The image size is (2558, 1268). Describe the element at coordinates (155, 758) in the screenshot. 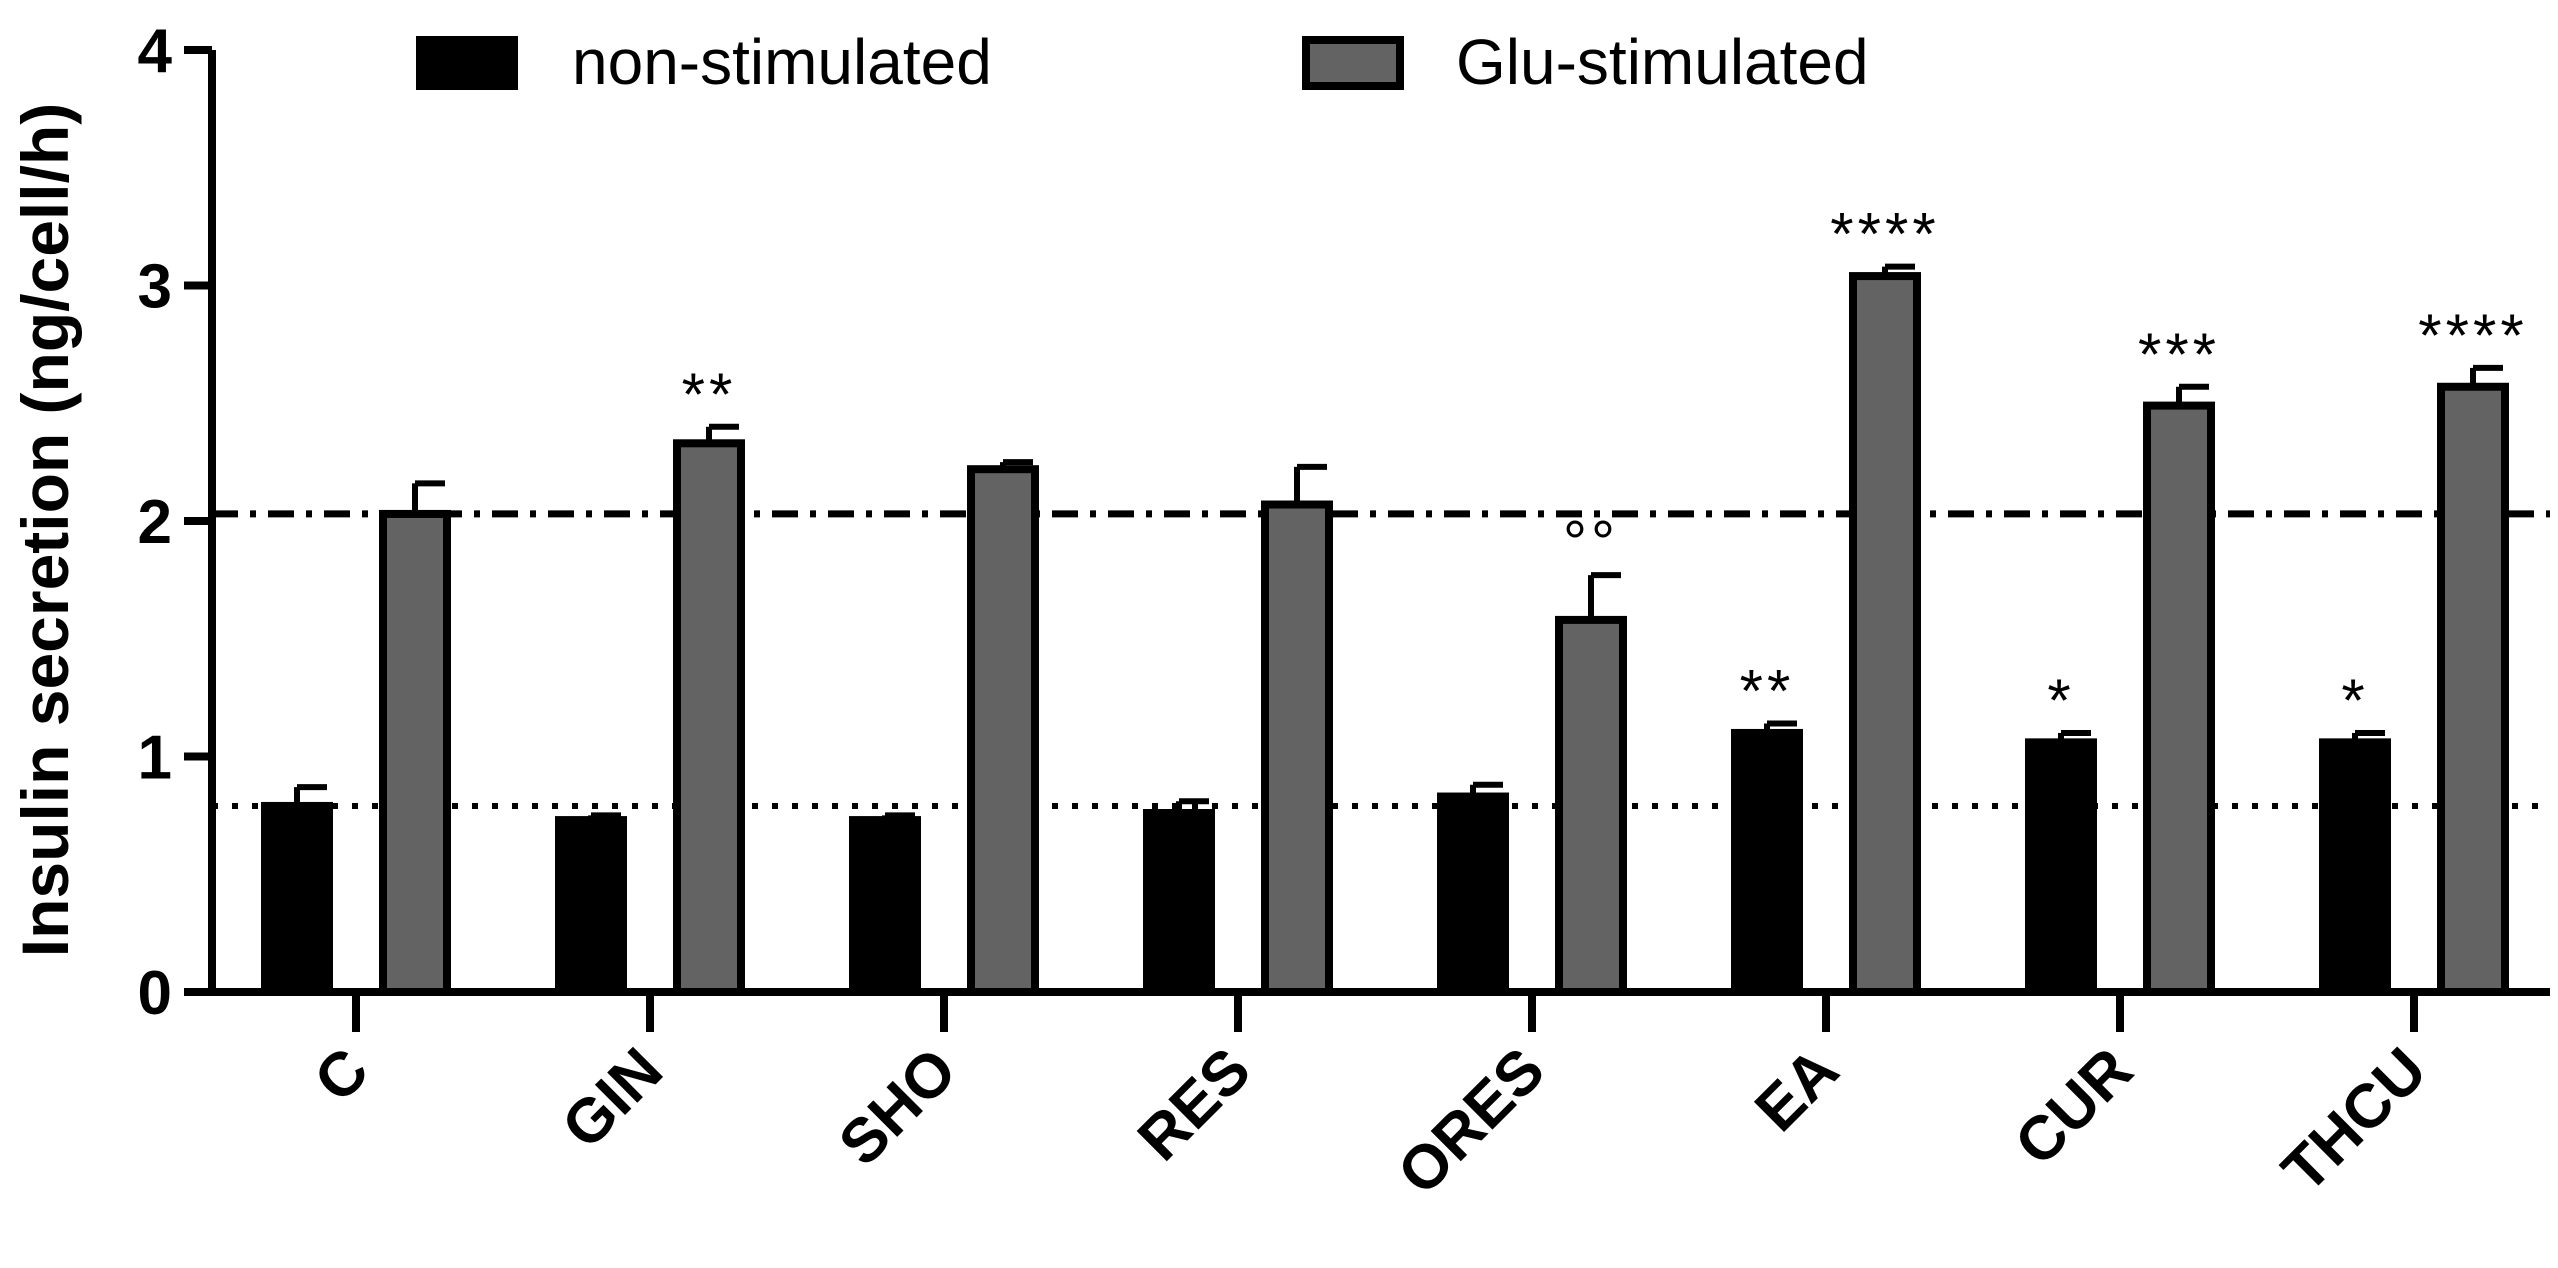

I see `y-tick-label-1: 1` at that location.